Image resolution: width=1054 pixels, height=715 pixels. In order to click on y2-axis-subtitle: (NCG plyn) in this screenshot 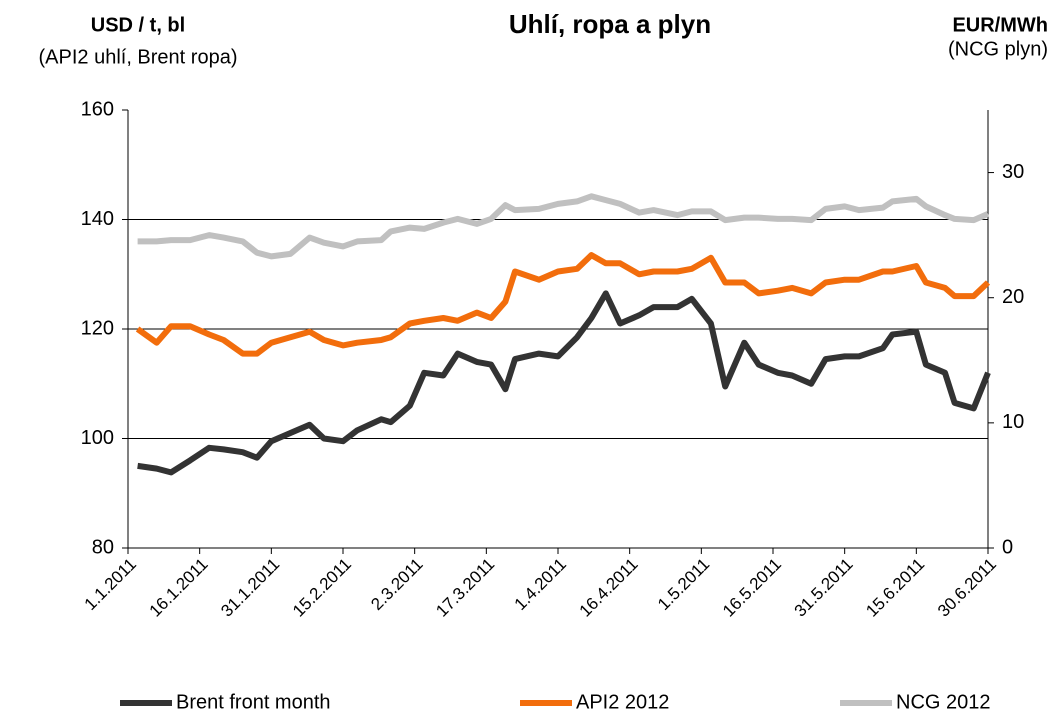, I will do `click(998, 49)`.